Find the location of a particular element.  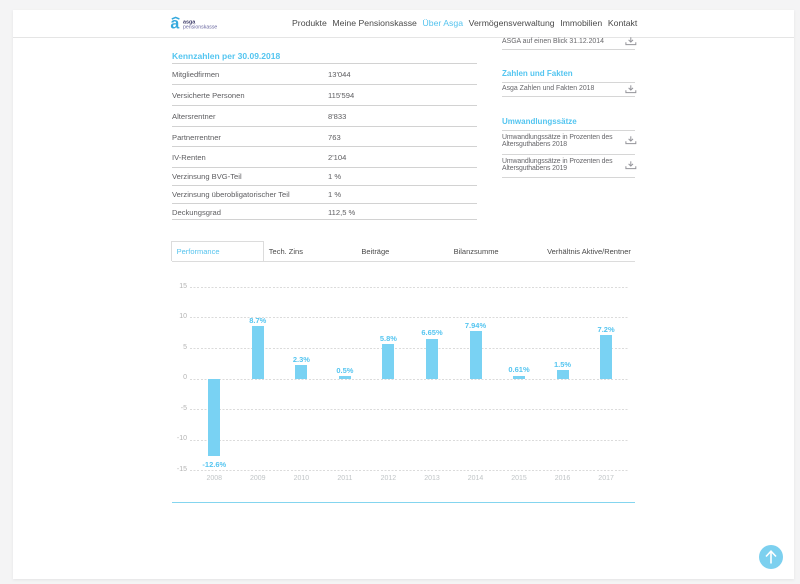

svg-text: asga is located at coordinates (189, 23).